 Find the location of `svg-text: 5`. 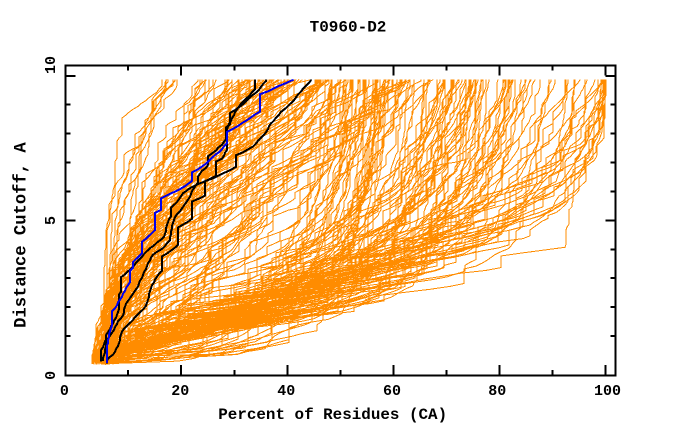

svg-text: 5 is located at coordinates (51, 220).